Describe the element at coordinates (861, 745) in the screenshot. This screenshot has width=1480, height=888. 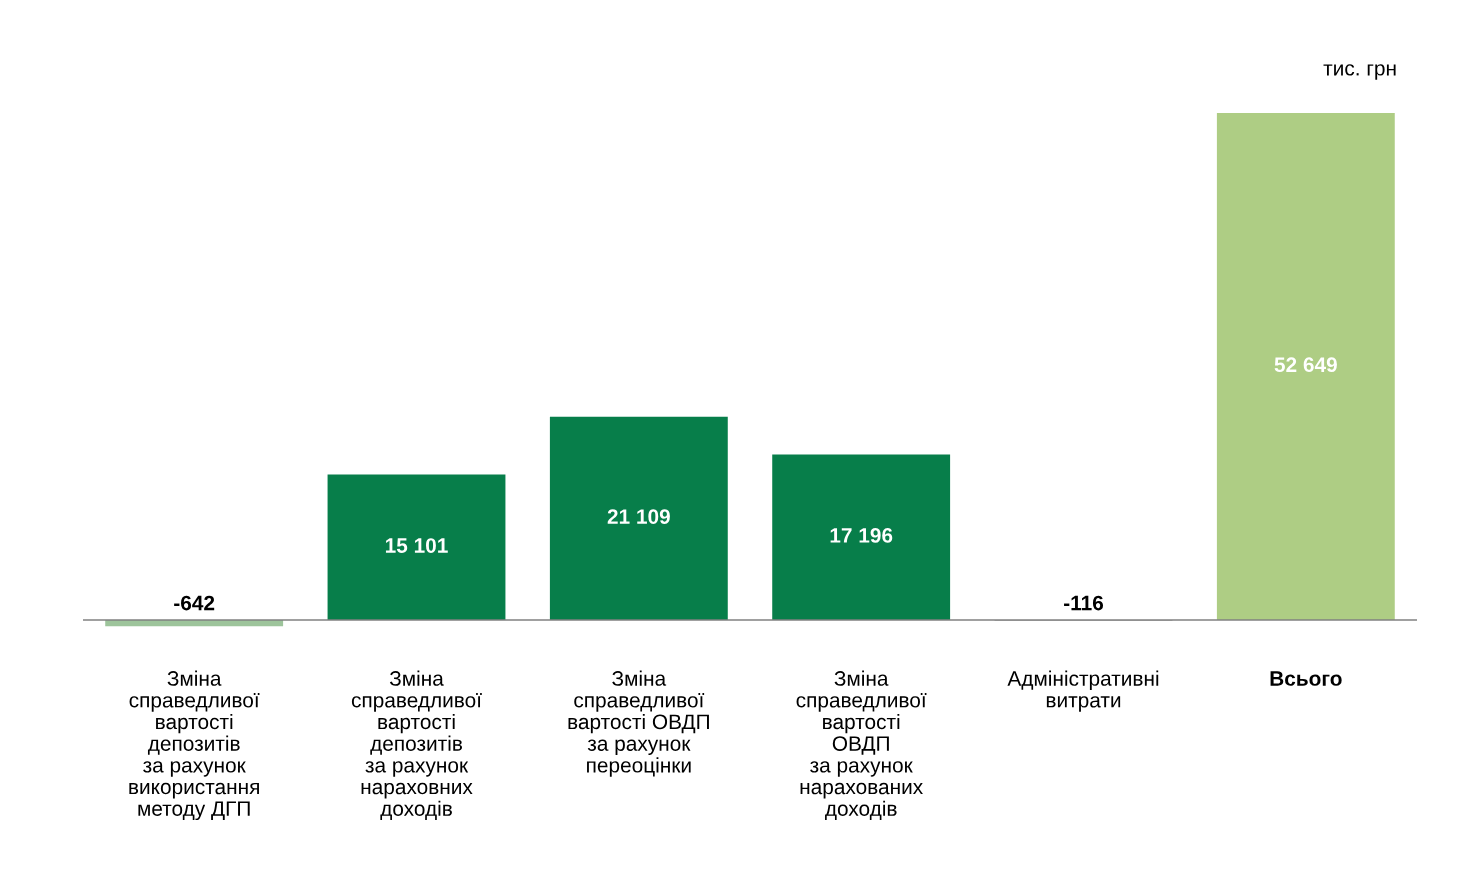
I see `x-tick-label: Зміна справедливої вартості ОВДП за рахунок нарахованих доходів` at that location.